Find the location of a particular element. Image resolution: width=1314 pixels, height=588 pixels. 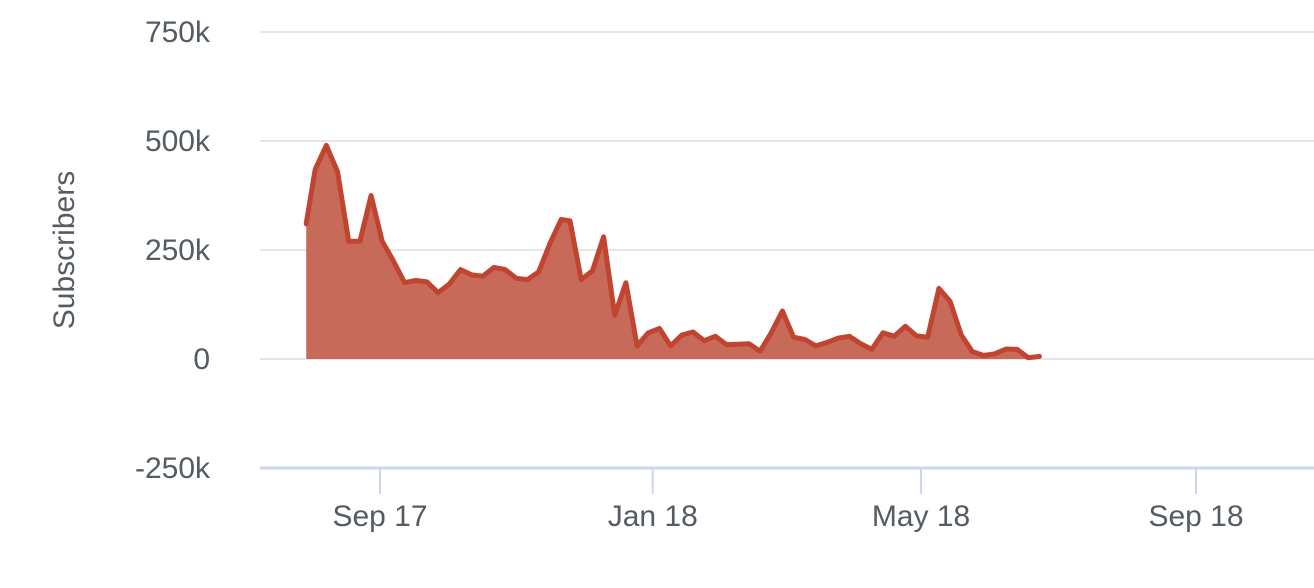

x-tick-label: Sep 17 is located at coordinates (379, 516).